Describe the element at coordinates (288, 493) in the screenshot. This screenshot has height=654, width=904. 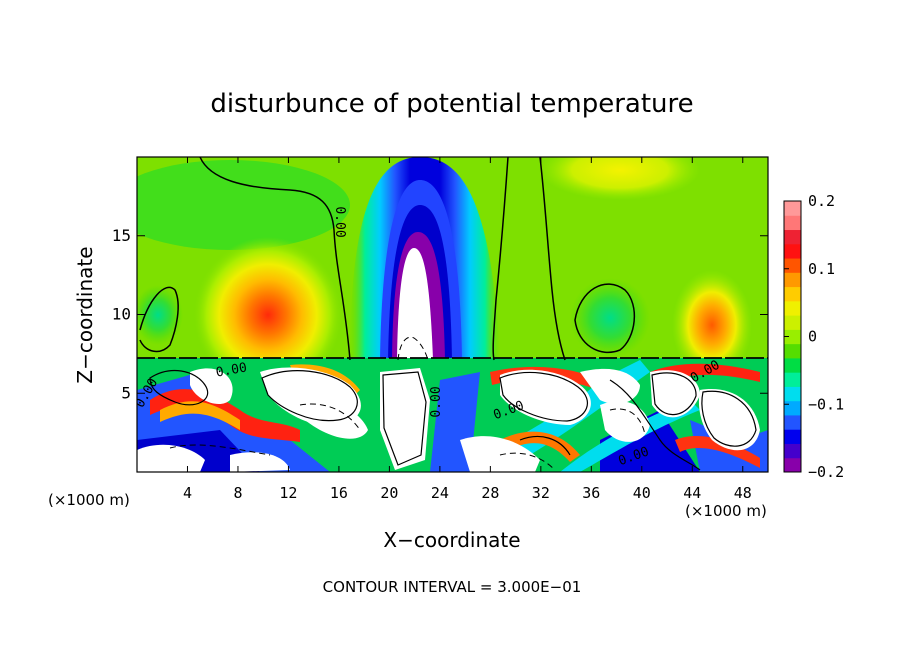
I see `x-tick-label: 12` at that location.